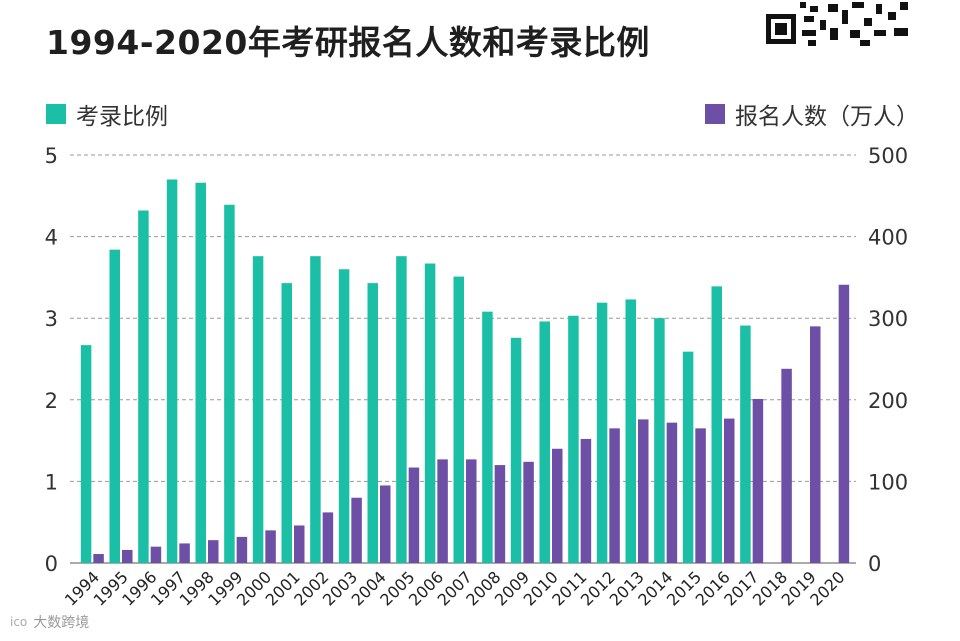 The width and height of the screenshot is (960, 641). Describe the element at coordinates (838, 25) in the screenshot. I see `qr-code-icon` at that location.